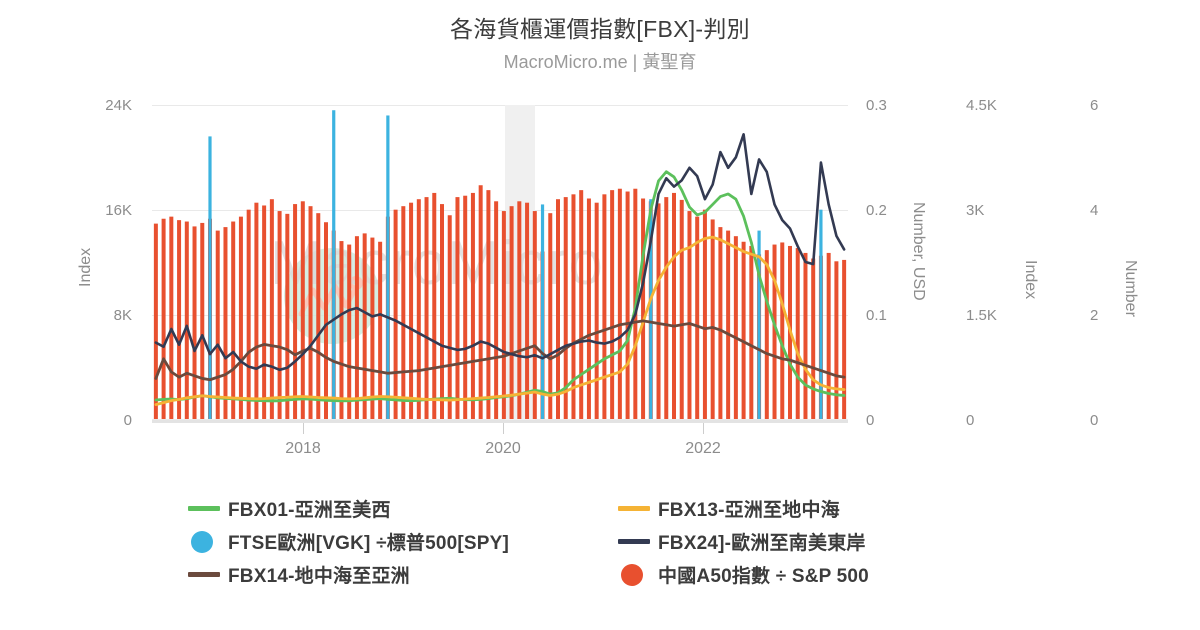  I want to click on right1-axis-tick-2: 0.2, so click(876, 210).